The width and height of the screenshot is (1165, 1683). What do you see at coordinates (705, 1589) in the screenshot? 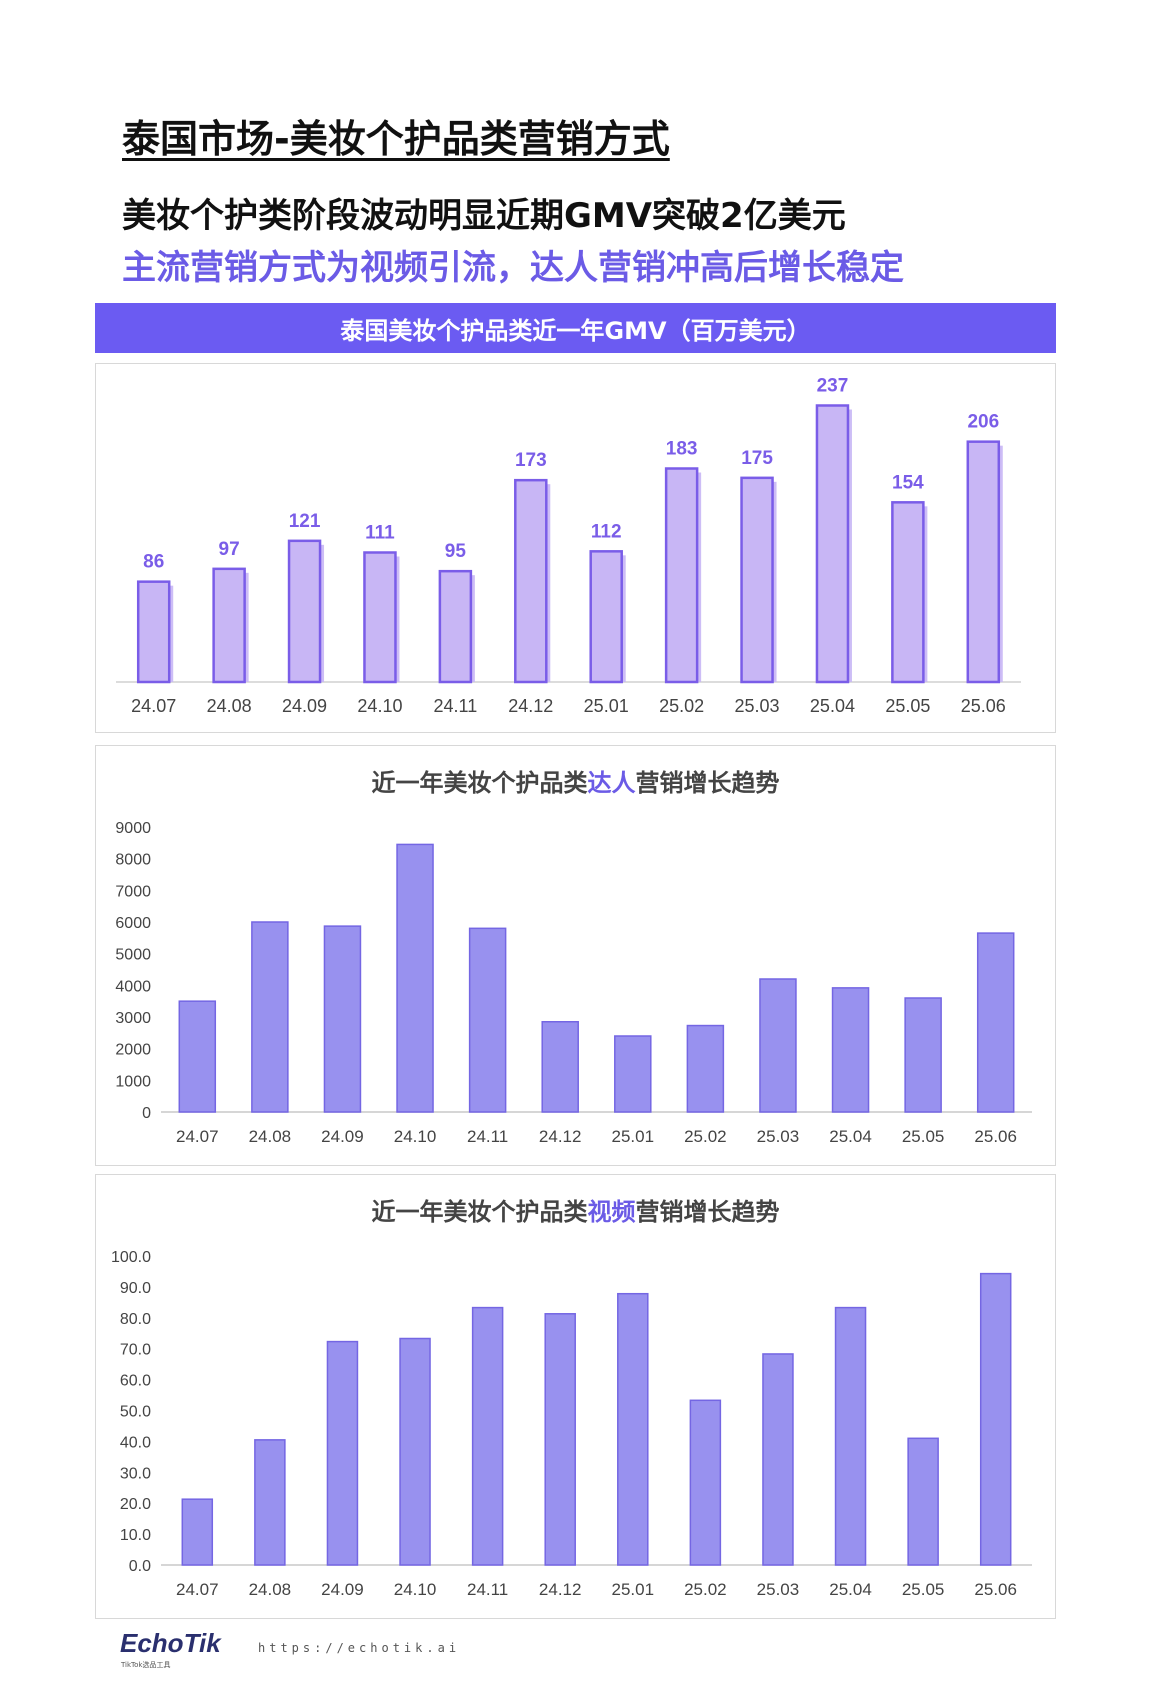
I see `video-x-tick-label: 25.02` at bounding box center [705, 1589].